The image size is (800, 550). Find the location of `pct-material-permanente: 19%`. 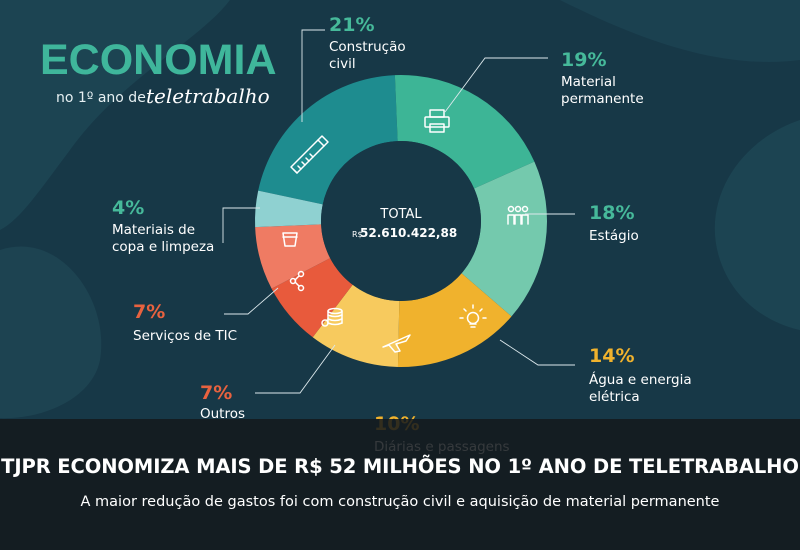

pct-material-permanente: 19% is located at coordinates (583, 60).